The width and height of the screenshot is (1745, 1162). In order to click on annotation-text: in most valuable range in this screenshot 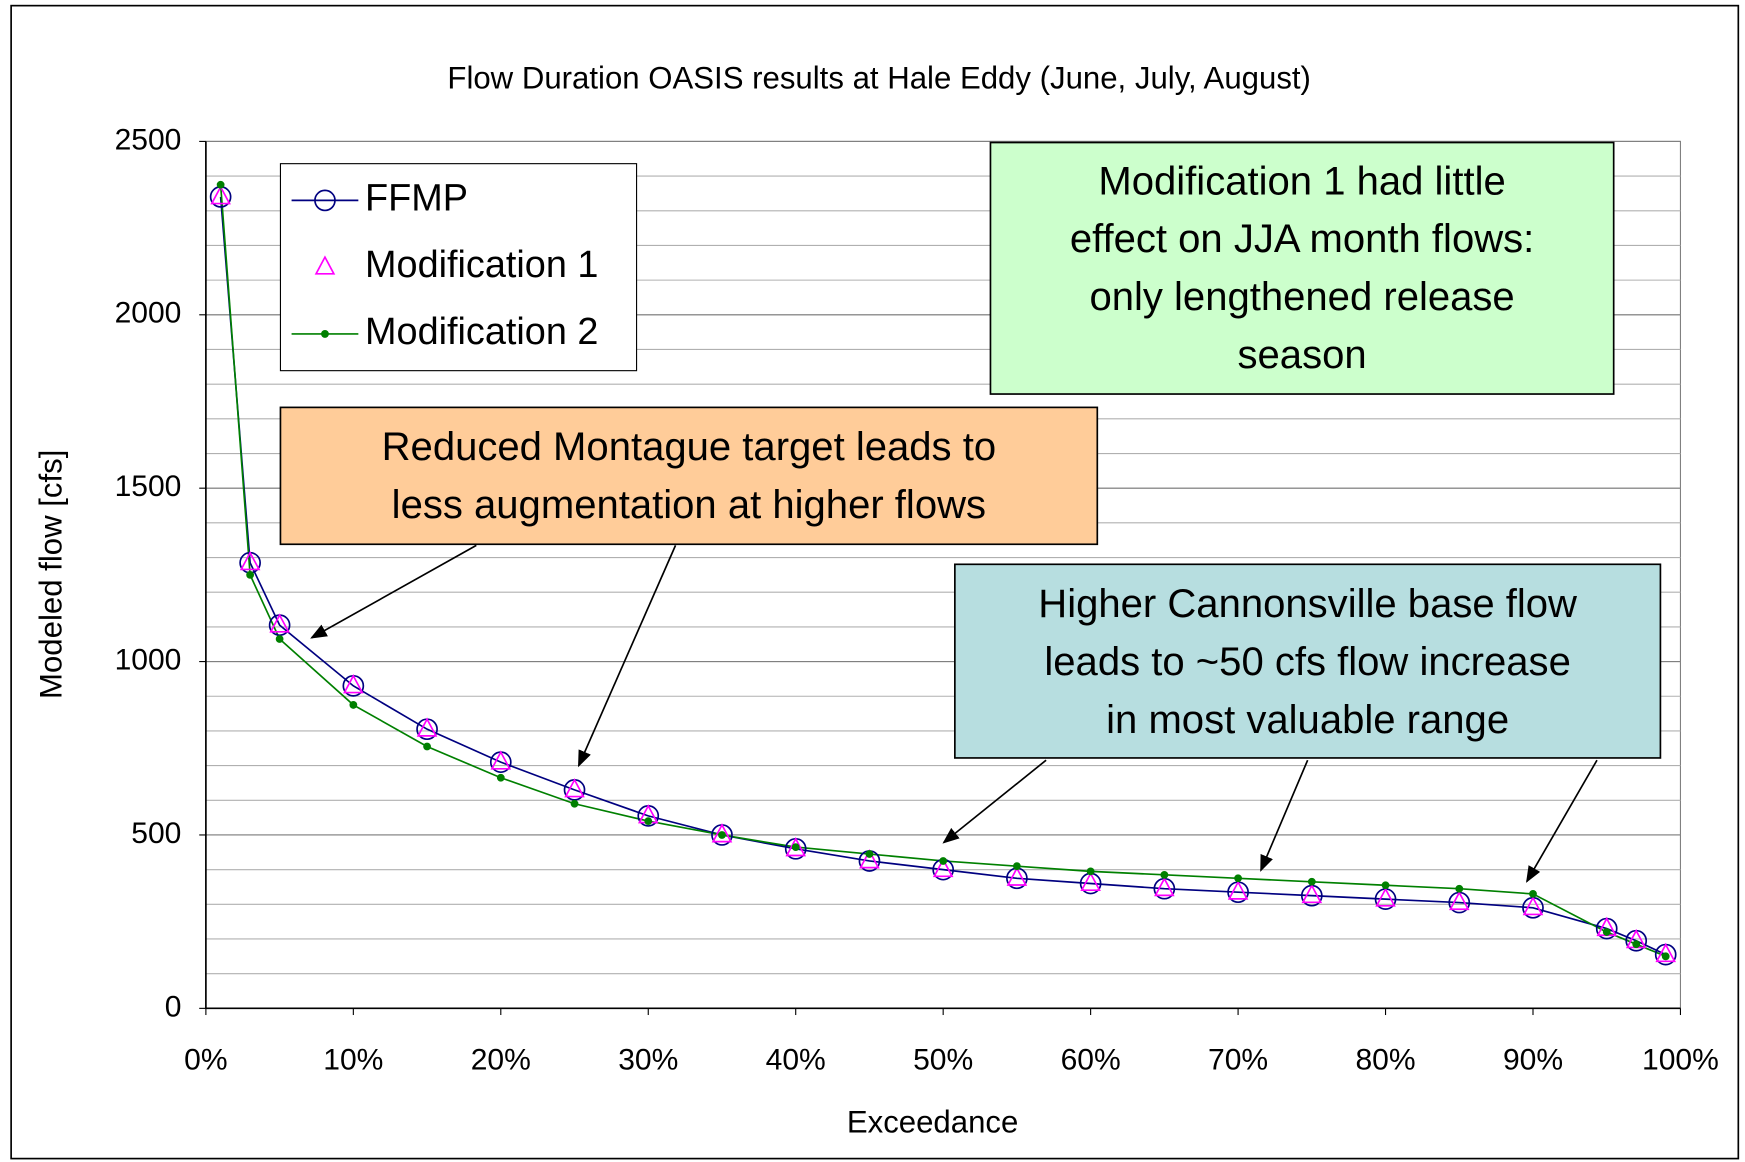, I will do `click(1307, 720)`.